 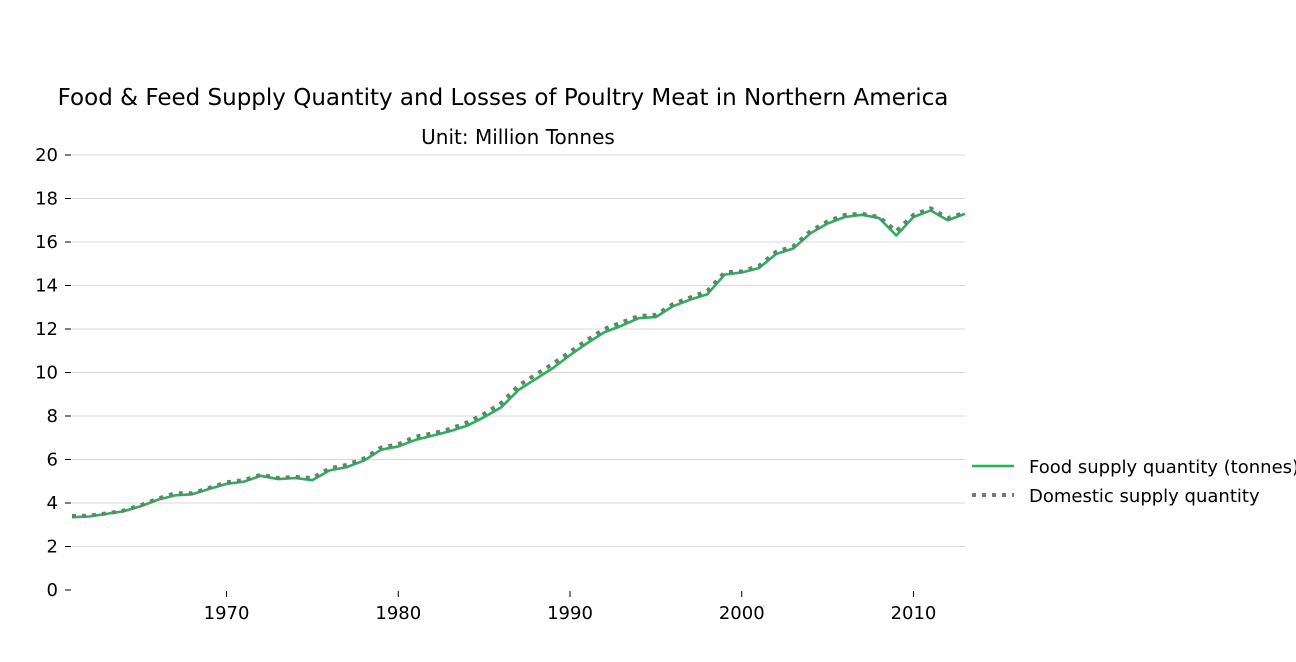 What do you see at coordinates (46, 155) in the screenshot?
I see `y-tick-label: 20` at bounding box center [46, 155].